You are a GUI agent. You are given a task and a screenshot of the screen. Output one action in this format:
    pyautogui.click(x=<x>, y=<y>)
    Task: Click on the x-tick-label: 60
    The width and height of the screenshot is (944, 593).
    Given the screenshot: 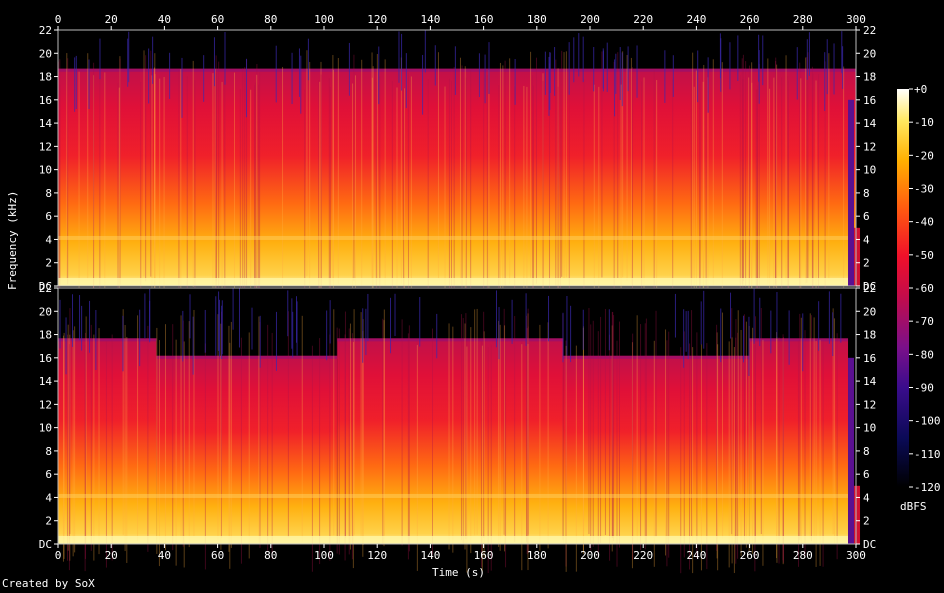 What is the action you would take?
    pyautogui.click(x=217, y=555)
    